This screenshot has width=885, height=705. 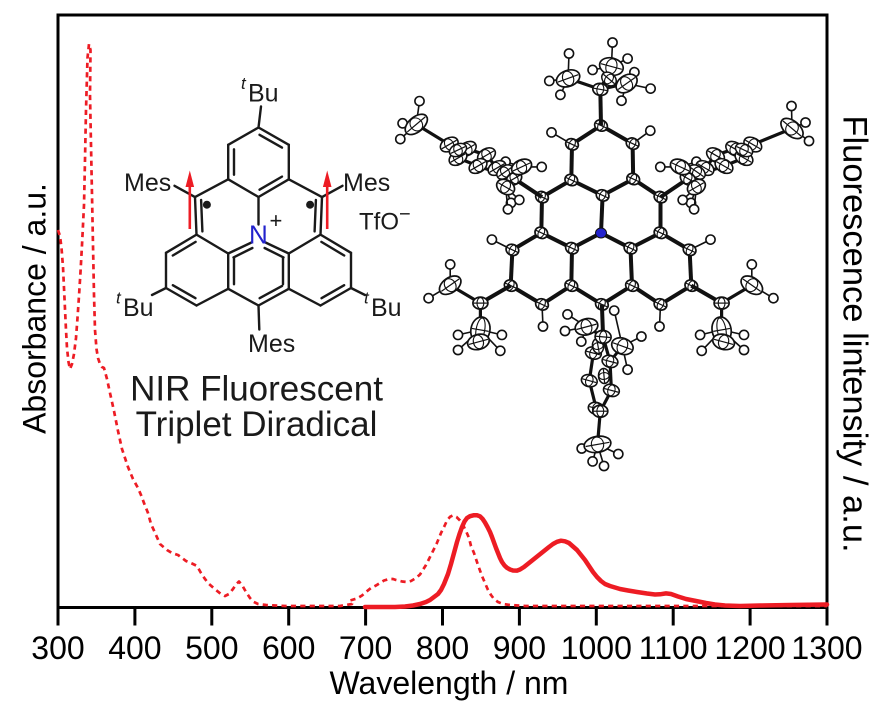 I want to click on svg-text: N, so click(x=258, y=235).